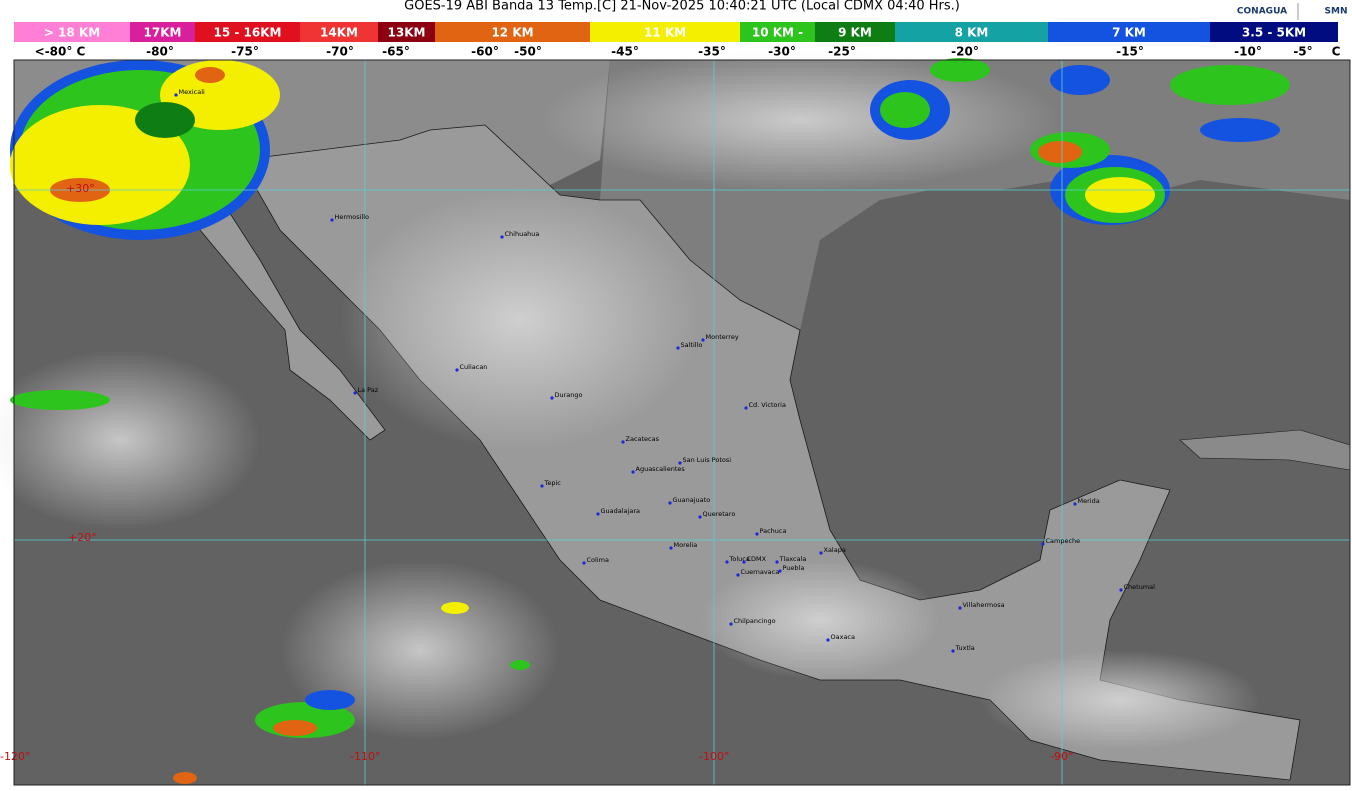 The image size is (1352, 791). Describe the element at coordinates (1130, 52) in the screenshot. I see `legend-temp-label: -15°` at that location.